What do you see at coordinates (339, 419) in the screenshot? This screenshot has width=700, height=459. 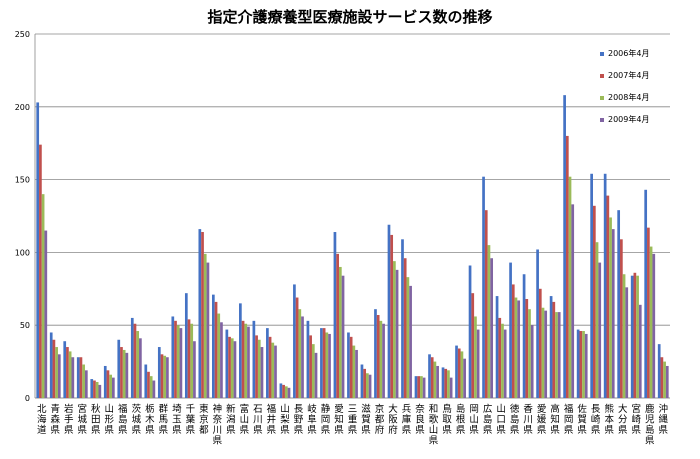 I see `category-label: 愛知県` at bounding box center [339, 419].